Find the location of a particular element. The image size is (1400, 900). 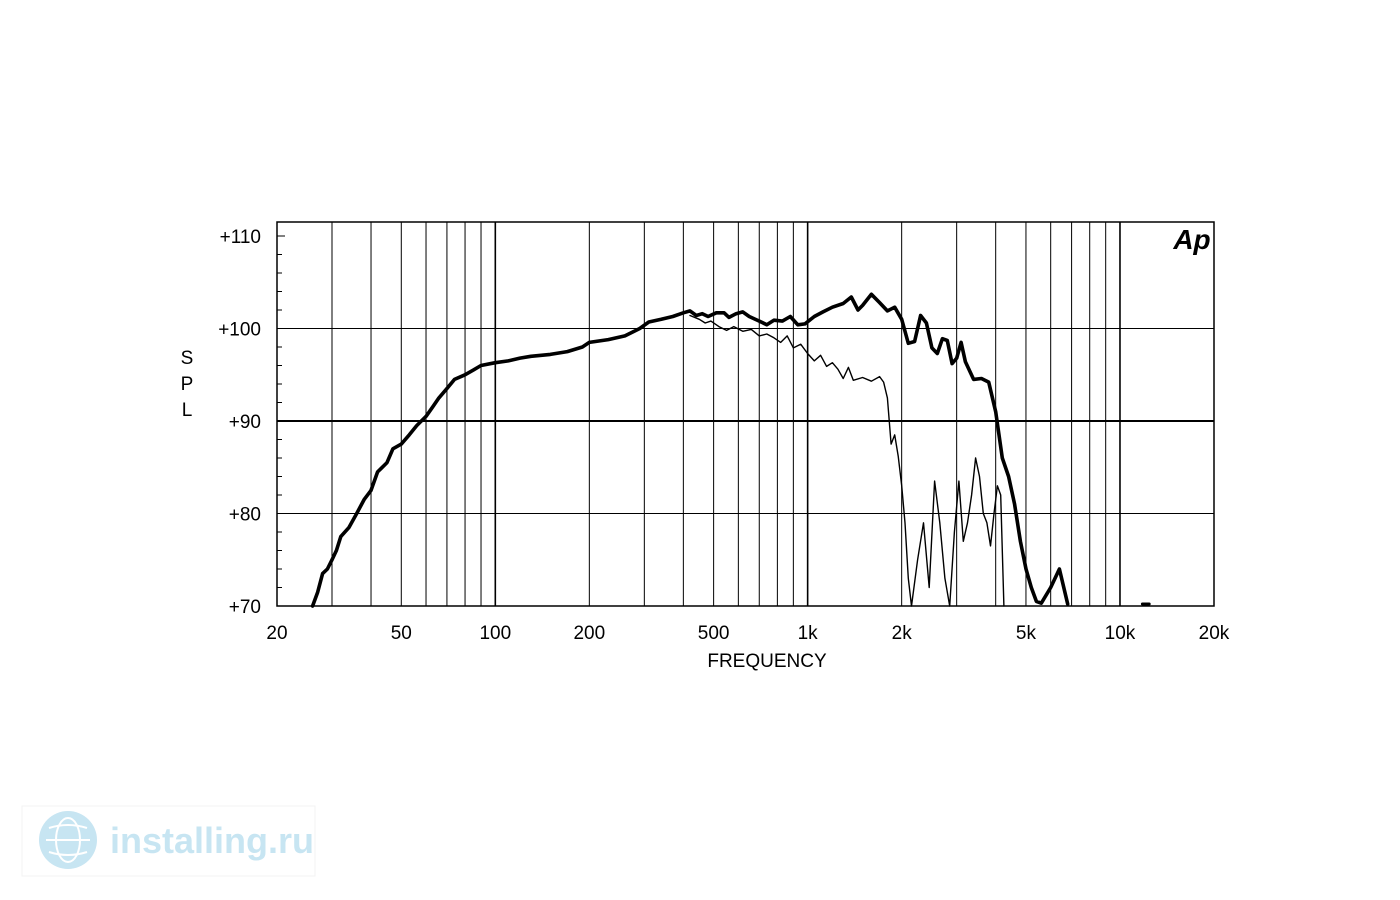

x-tick-label: 20k is located at coordinates (1214, 633).